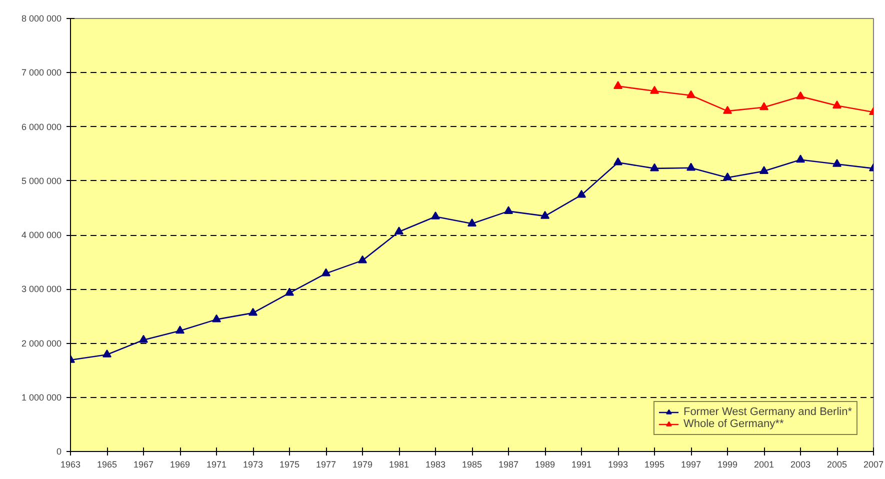 This screenshot has height=479, width=885. Describe the element at coordinates (618, 465) in the screenshot. I see `x-tick-label: 1993` at that location.